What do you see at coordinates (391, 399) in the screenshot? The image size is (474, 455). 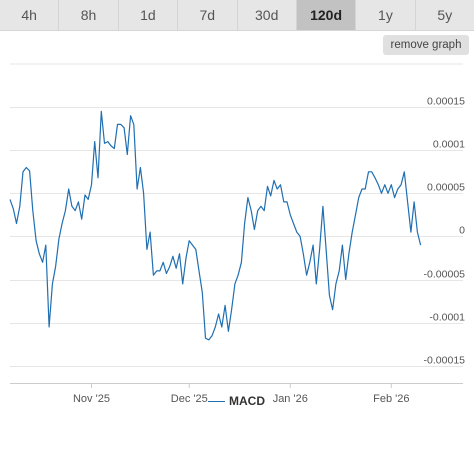 I see `x-tick-label: Feb '26` at bounding box center [391, 399].